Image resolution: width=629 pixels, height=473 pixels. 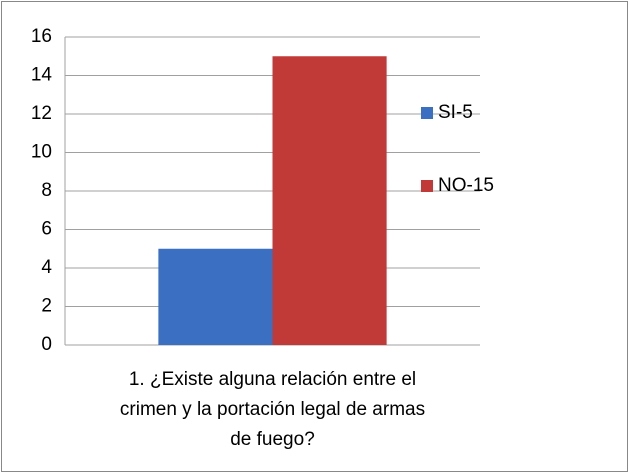 What do you see at coordinates (41, 113) in the screenshot?
I see `y-tick-label: 12` at bounding box center [41, 113].